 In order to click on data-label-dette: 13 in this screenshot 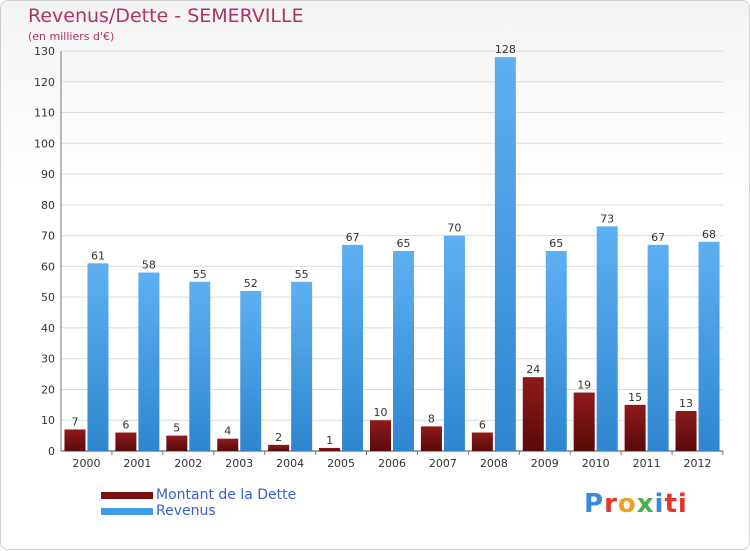, I will do `click(686, 403)`.